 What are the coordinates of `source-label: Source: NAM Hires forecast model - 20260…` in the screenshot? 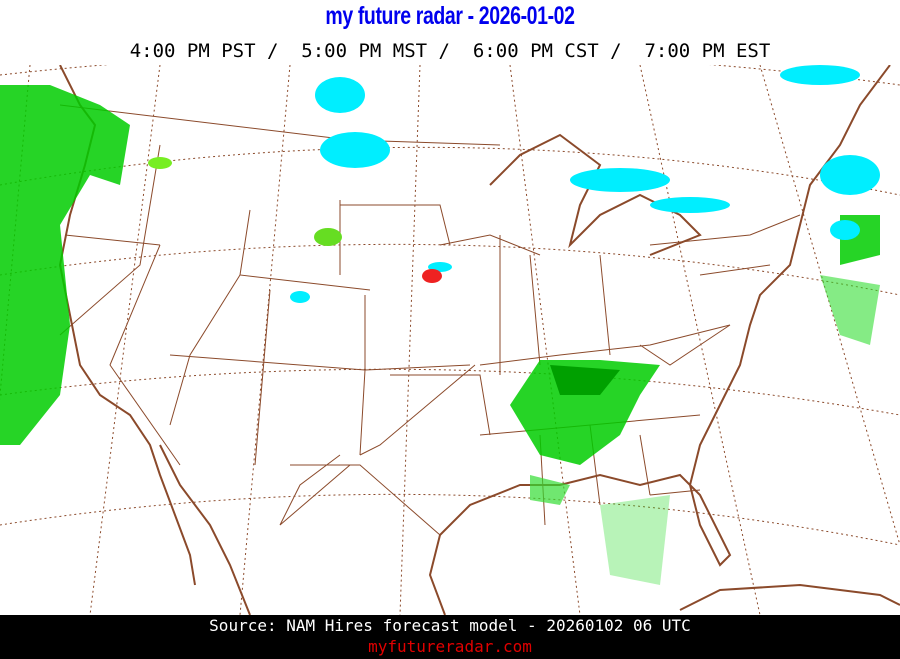 It's located at (450, 625).